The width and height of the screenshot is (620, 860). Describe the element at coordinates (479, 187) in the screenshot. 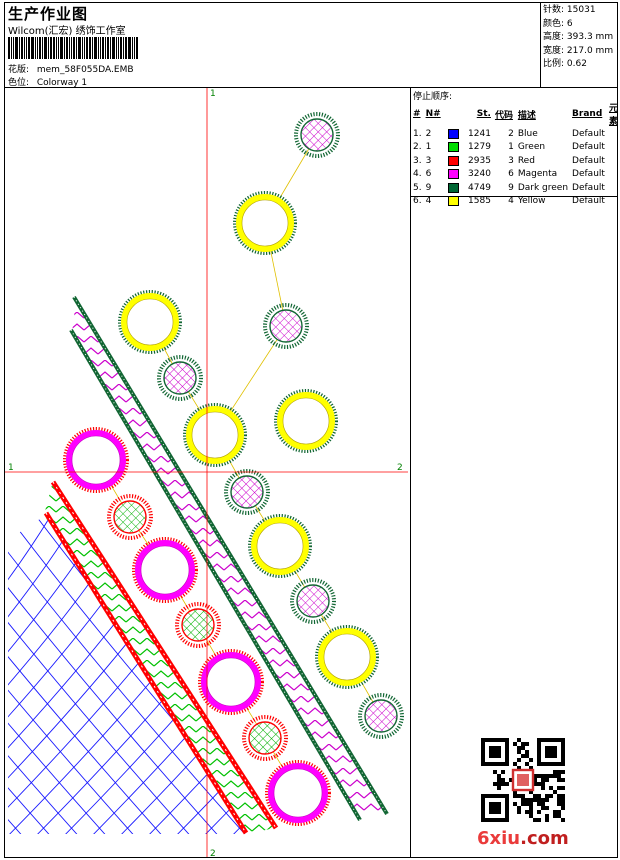

I see `seq-stitches: 4749` at that location.